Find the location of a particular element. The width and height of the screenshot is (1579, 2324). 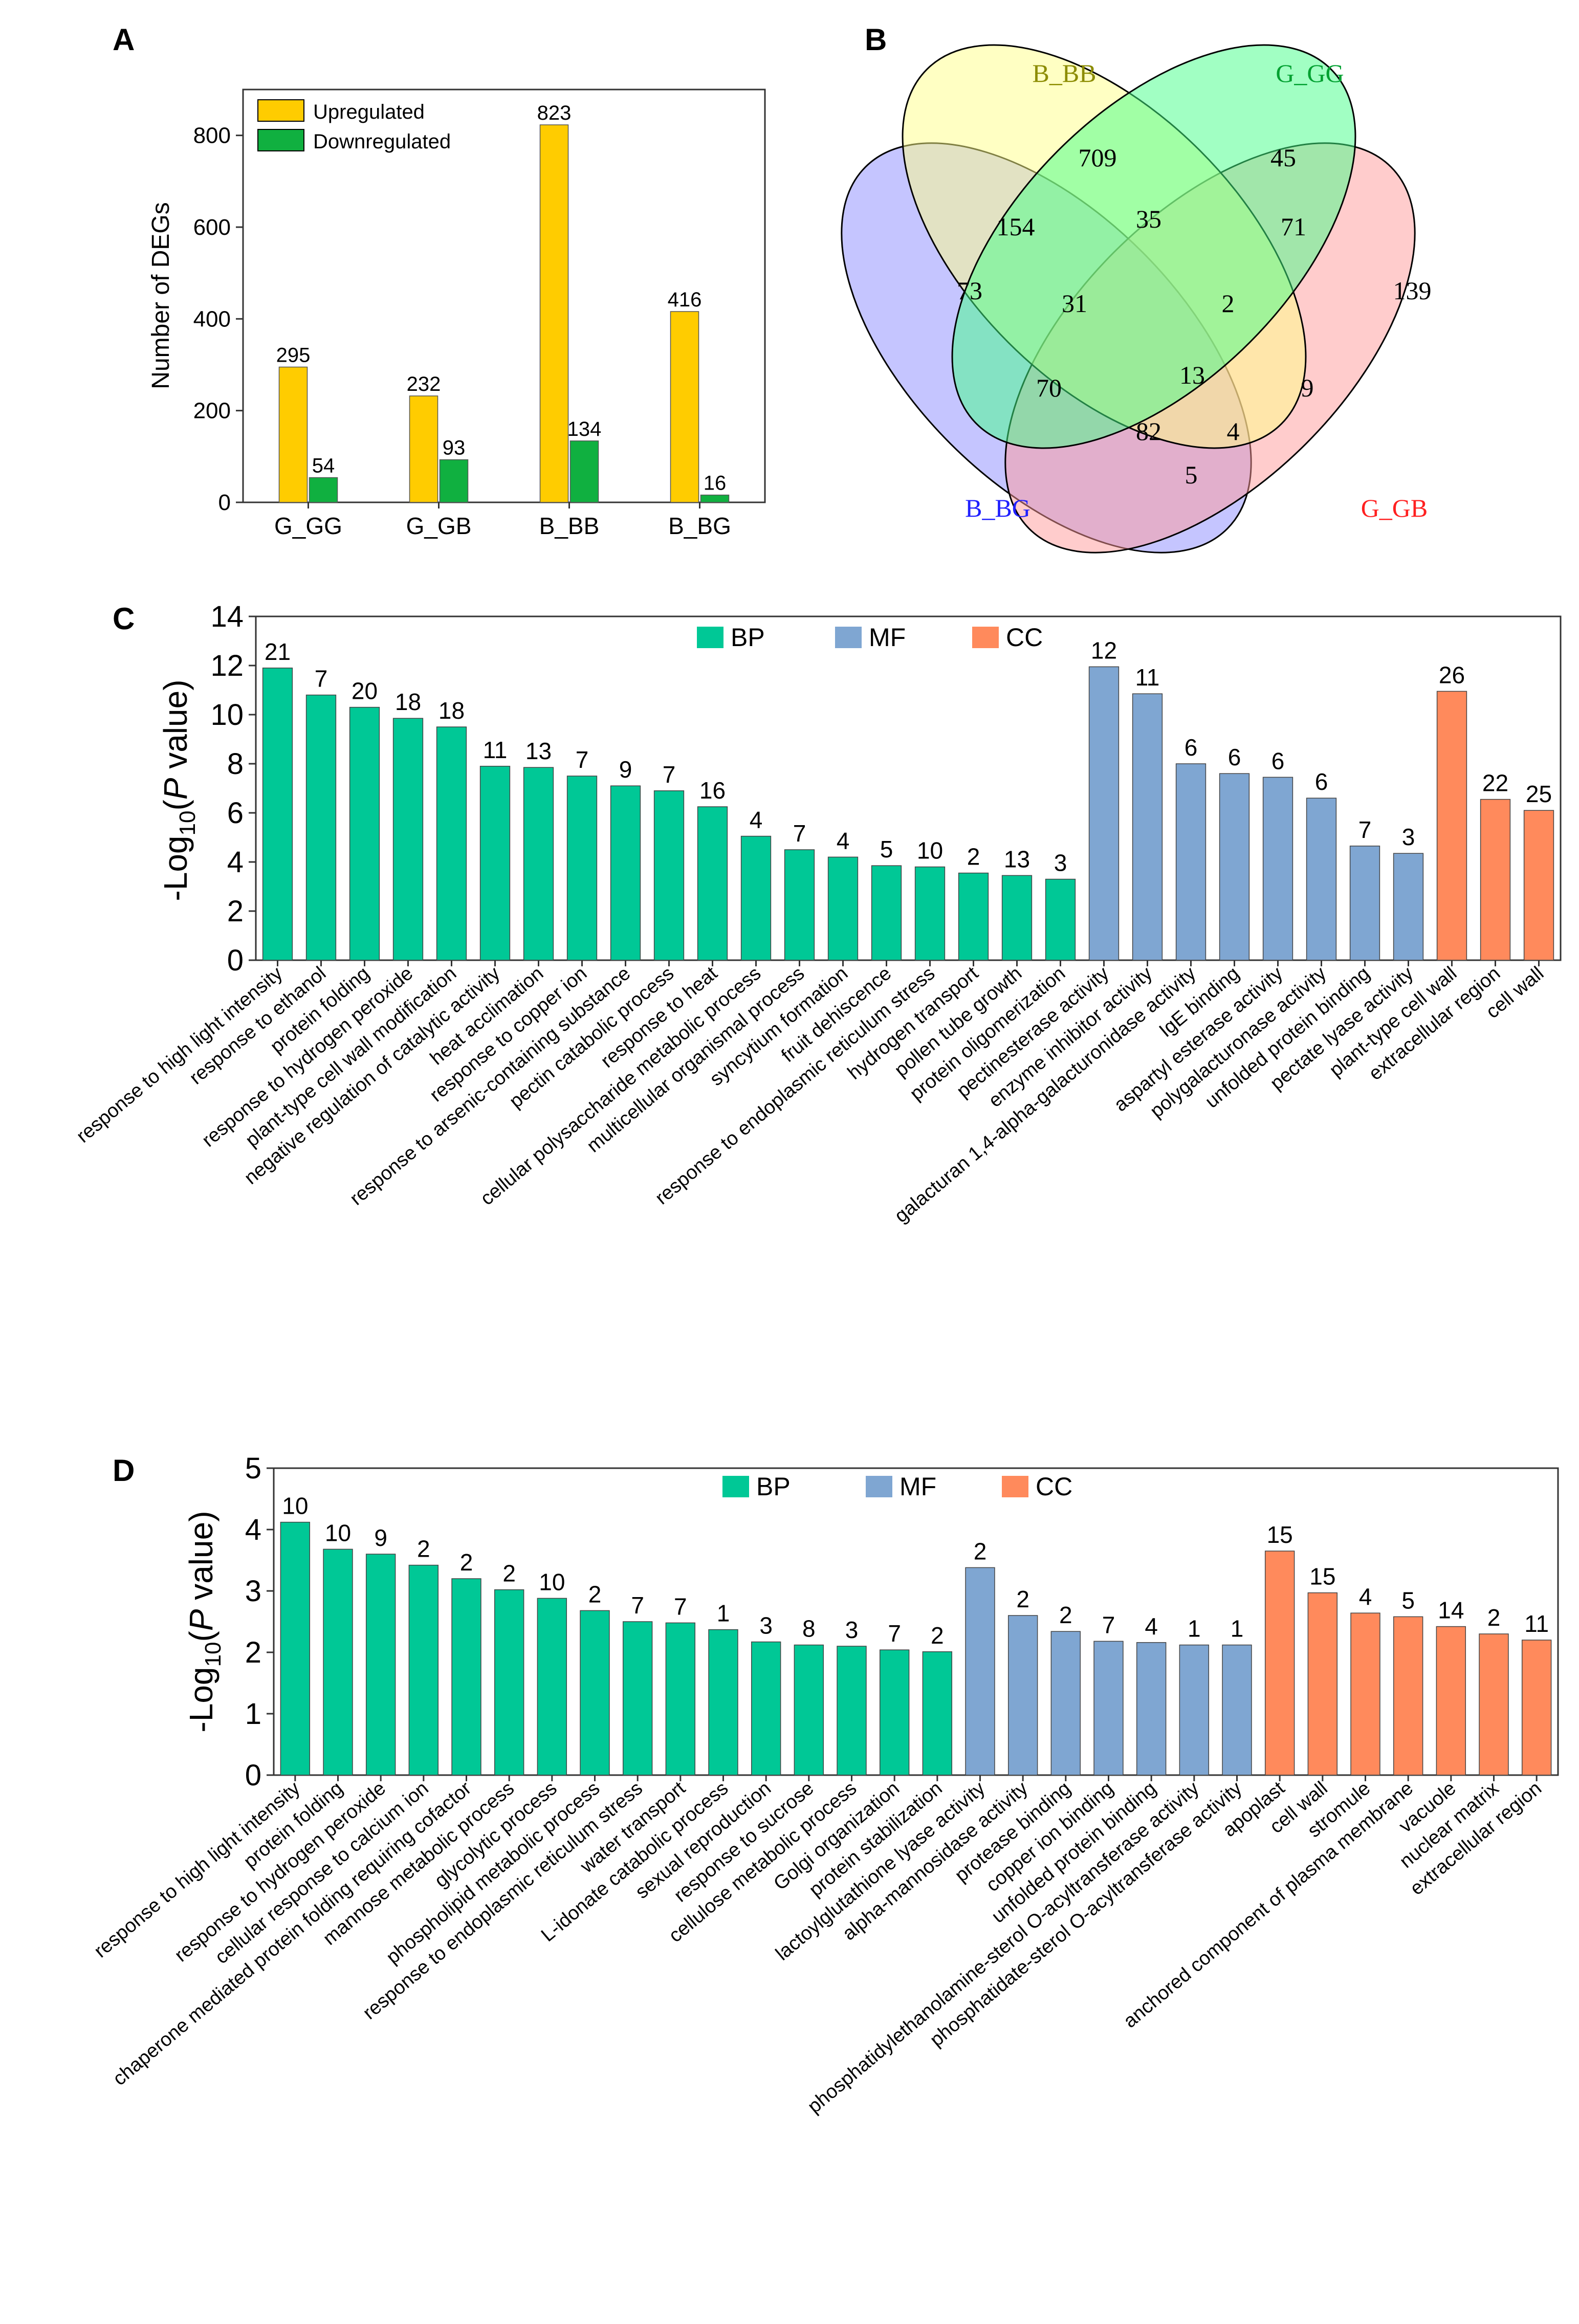

panel-label-d: D is located at coordinates (124, 1471).